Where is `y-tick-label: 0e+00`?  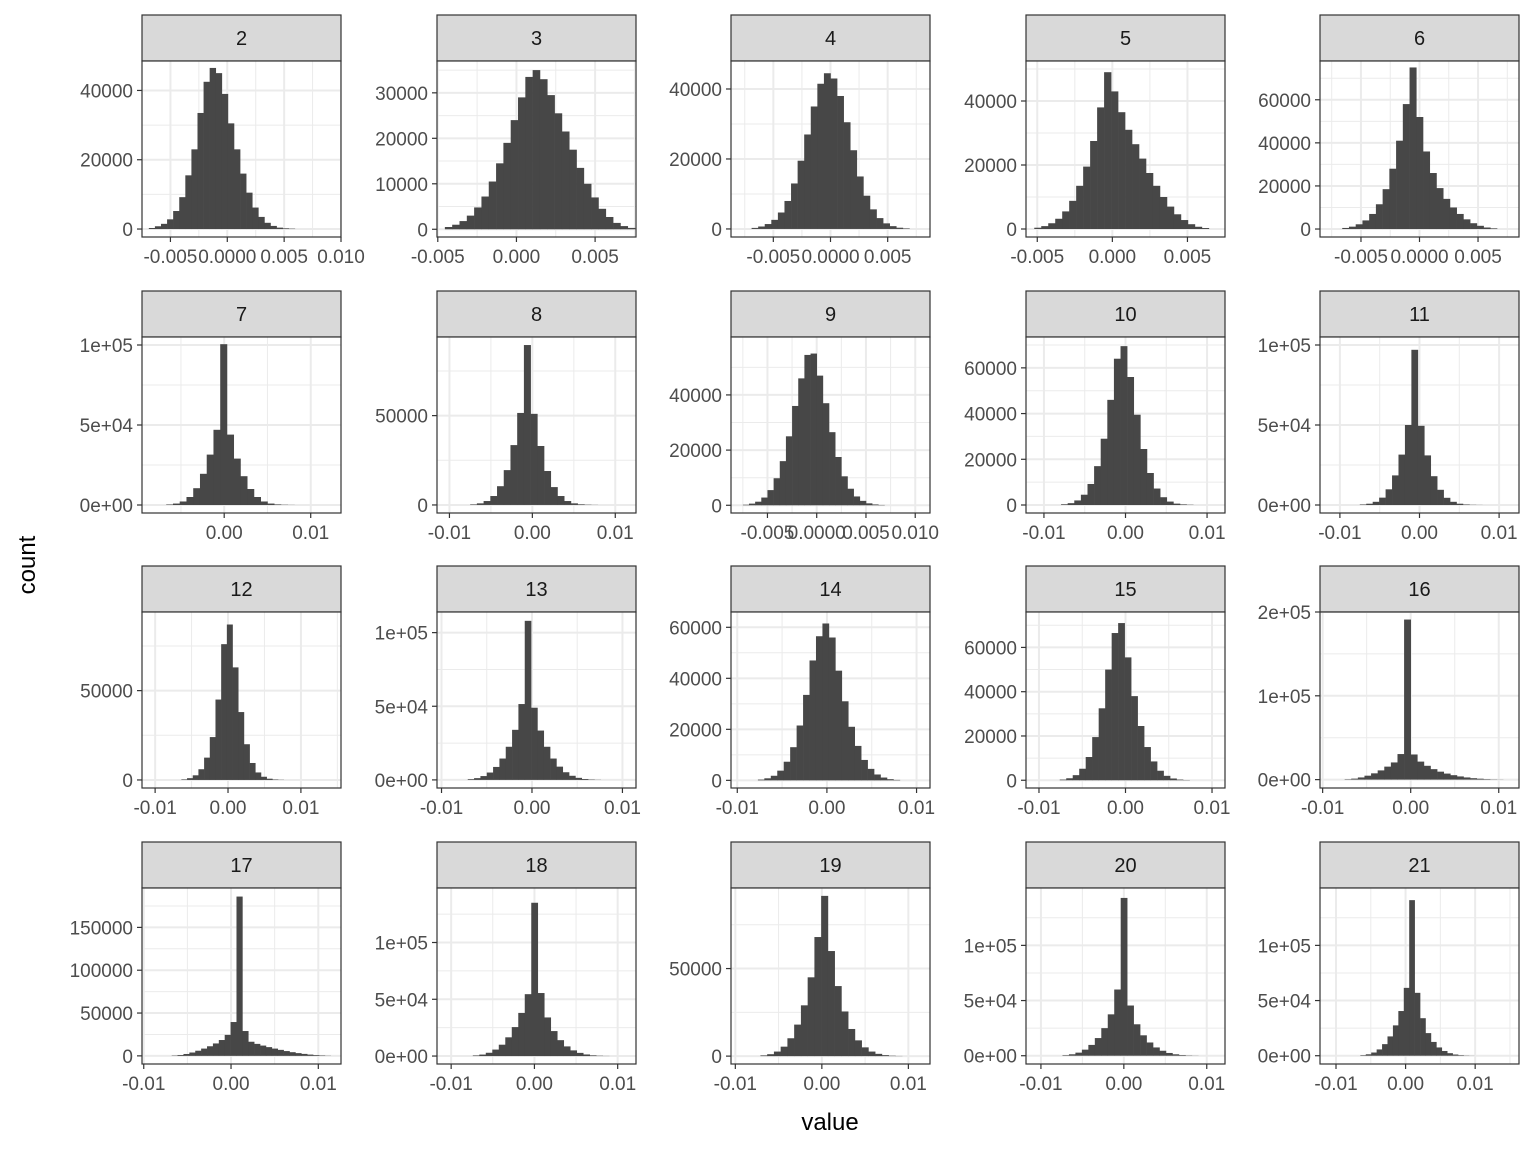
y-tick-label: 0e+00 is located at coordinates (401, 781).